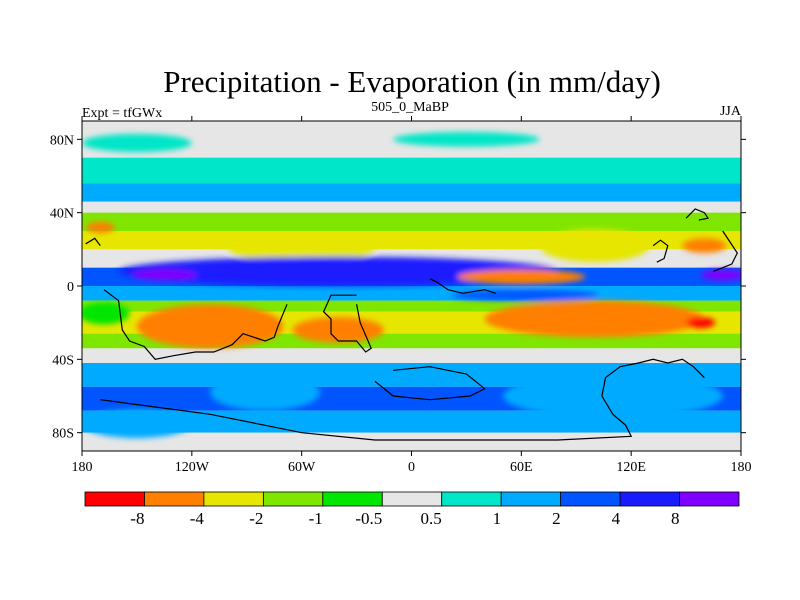 The image size is (800, 600). I want to click on labelbar-level: 4, so click(616, 518).